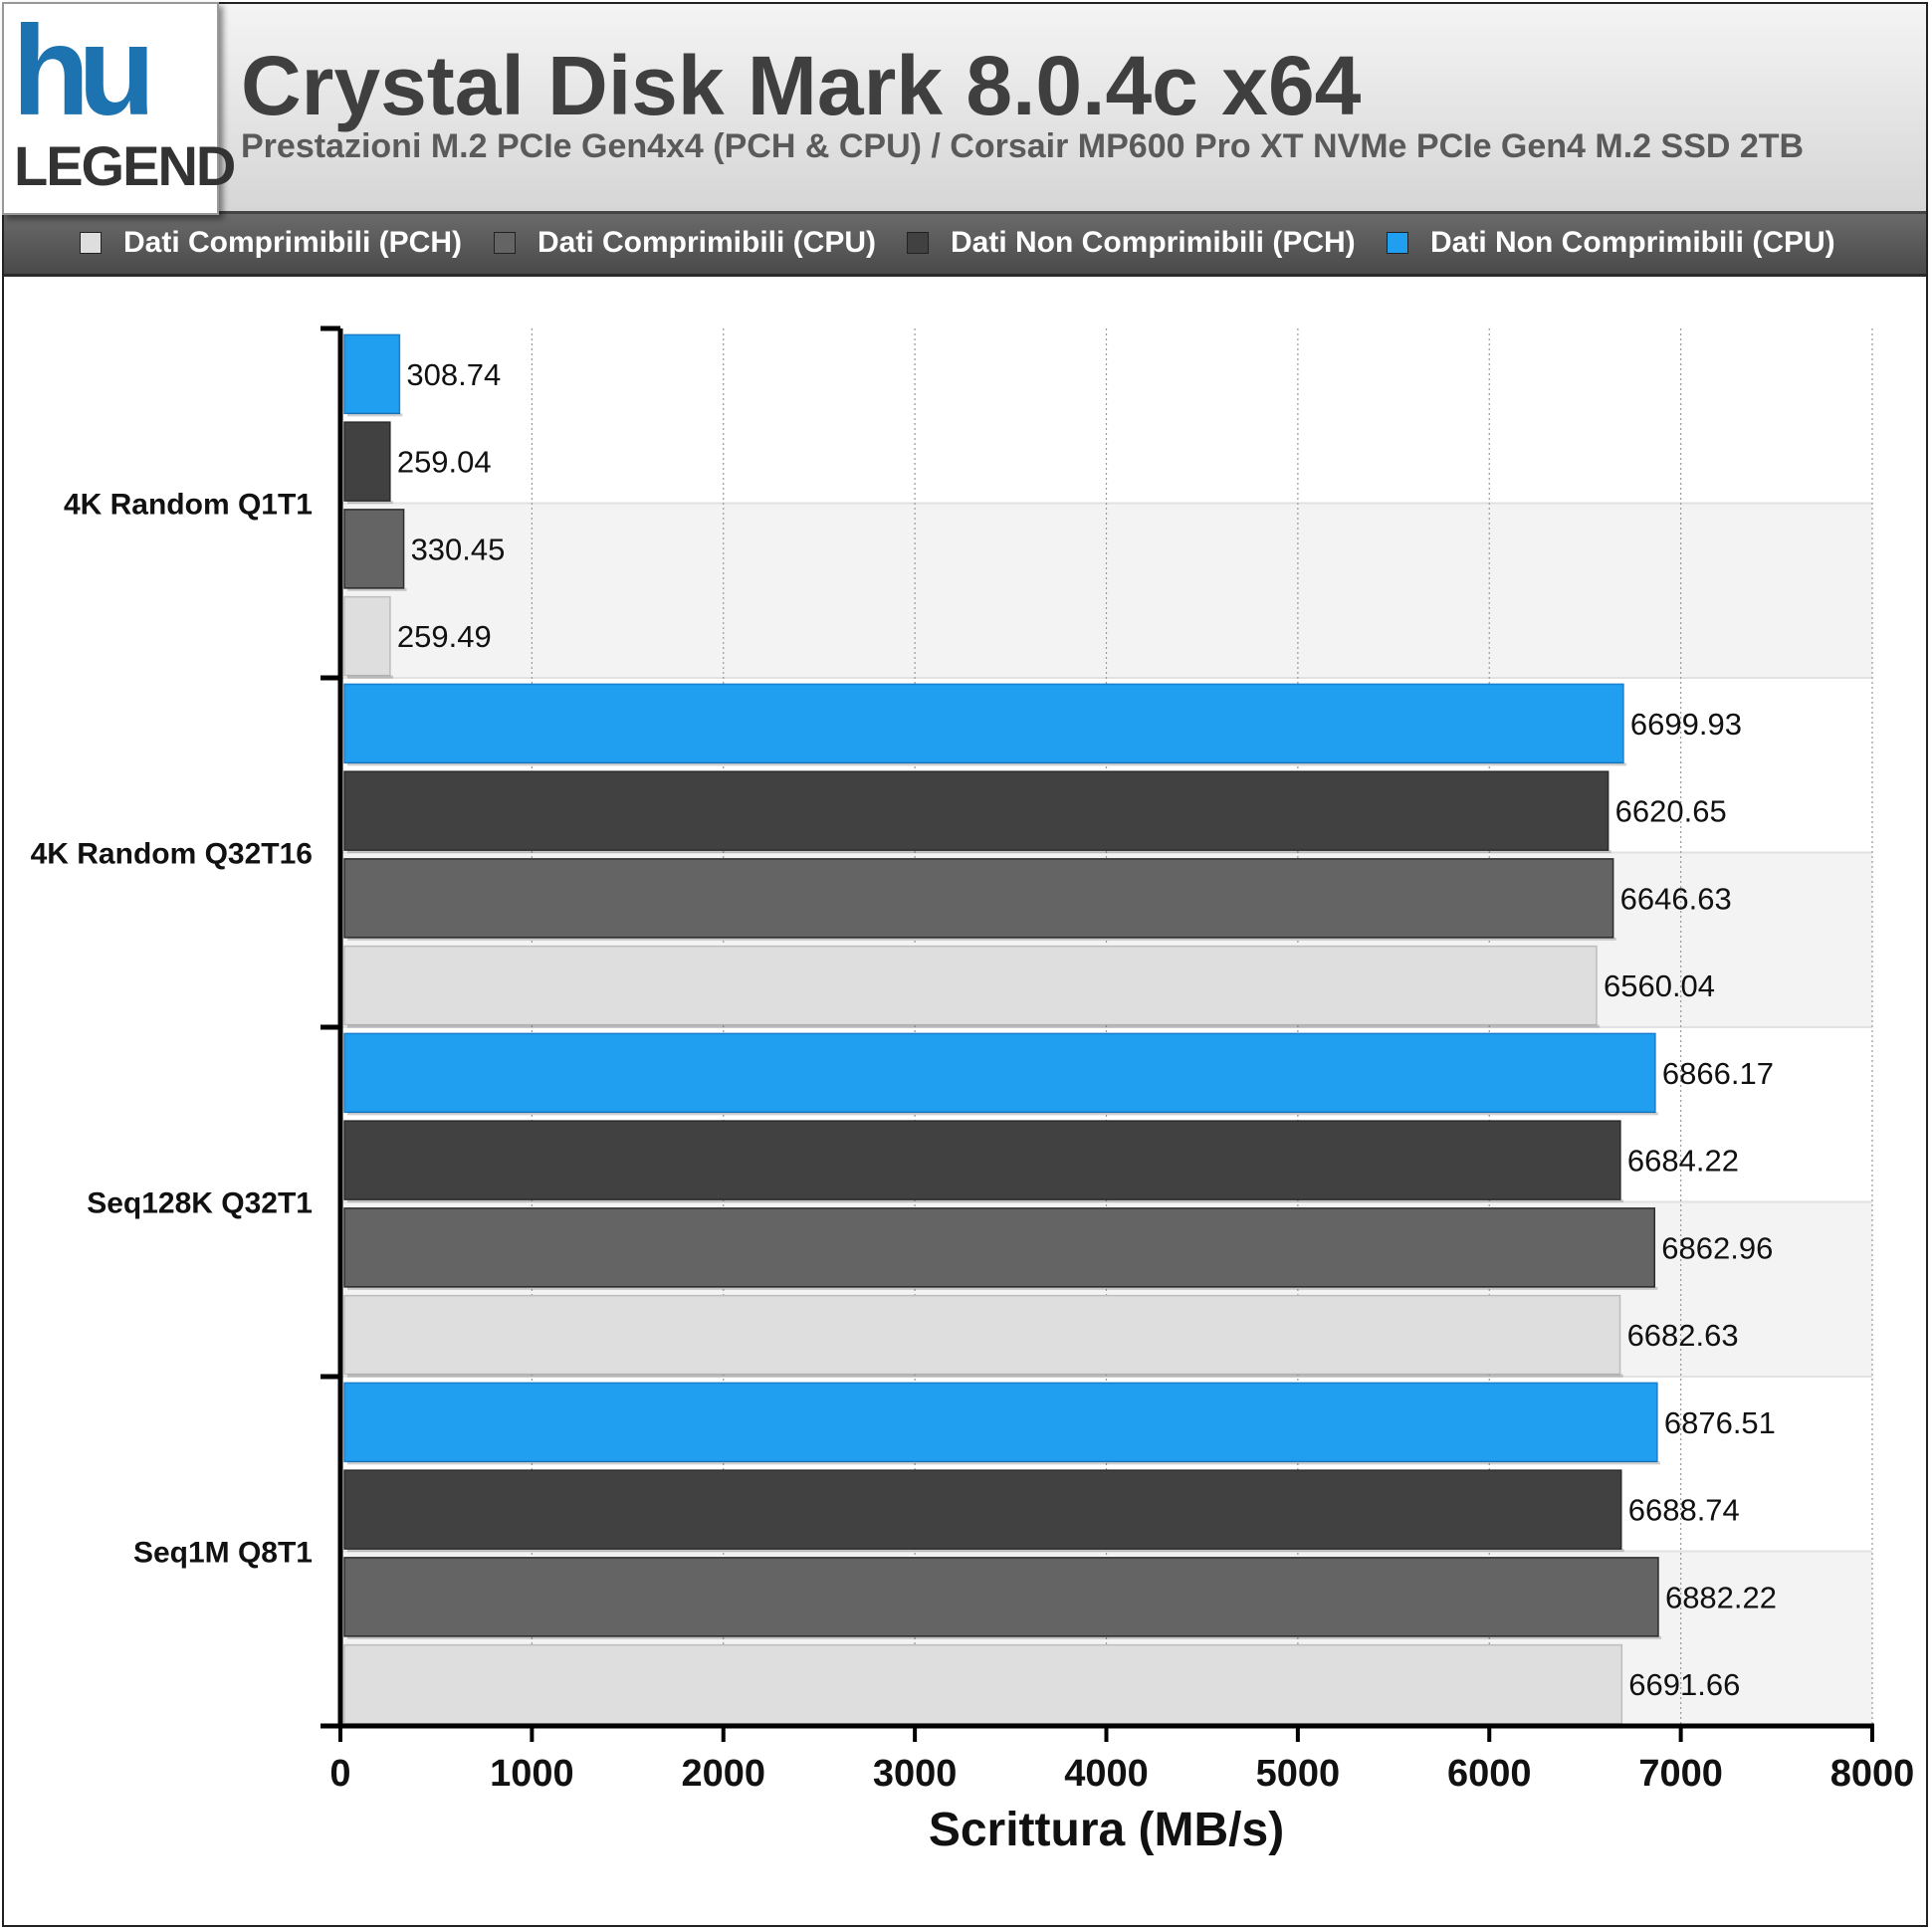 The width and height of the screenshot is (1932, 1931). Describe the element at coordinates (707, 243) in the screenshot. I see `legend-label: Dati Comprimibili (CPU)` at that location.